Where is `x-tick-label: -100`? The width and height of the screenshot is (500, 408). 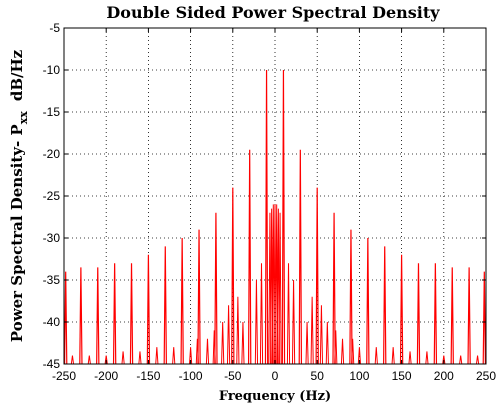 x-tick-label: -100 is located at coordinates (191, 376).